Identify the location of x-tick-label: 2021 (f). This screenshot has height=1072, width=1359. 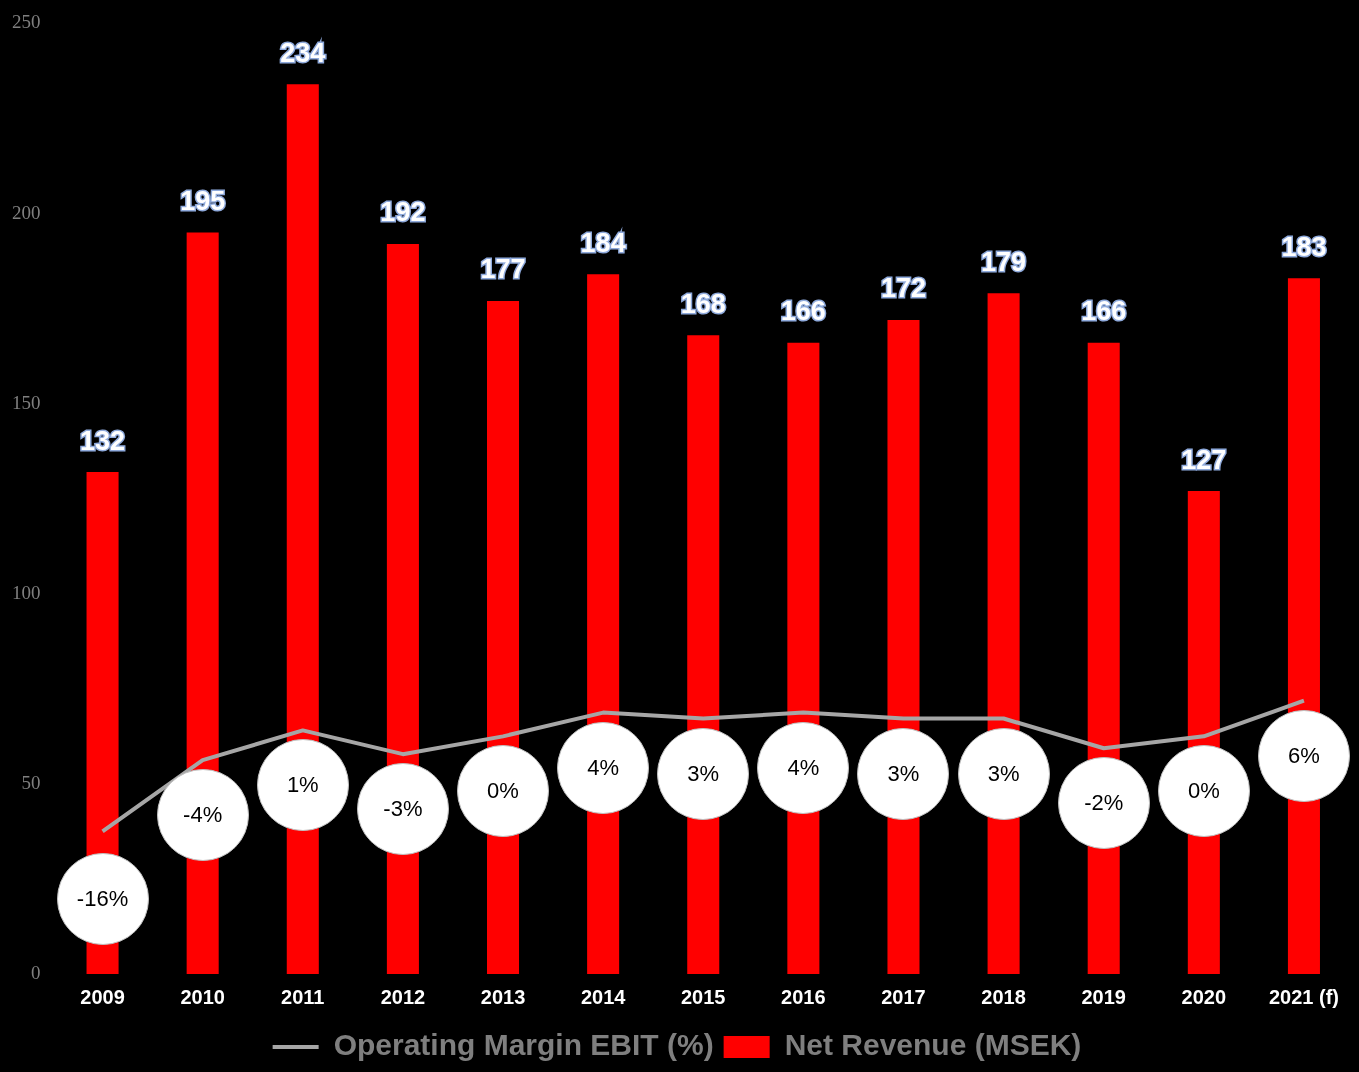
(1303, 996).